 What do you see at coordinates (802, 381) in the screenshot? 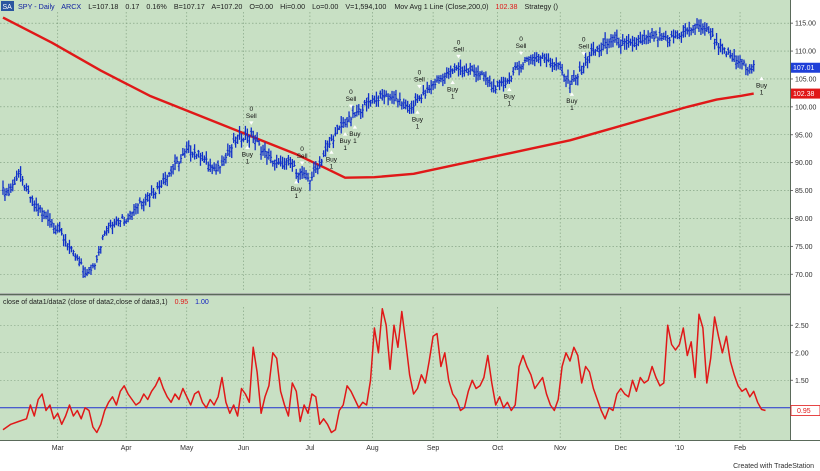
I see `ratio-tick-label: 1.50` at bounding box center [802, 381].